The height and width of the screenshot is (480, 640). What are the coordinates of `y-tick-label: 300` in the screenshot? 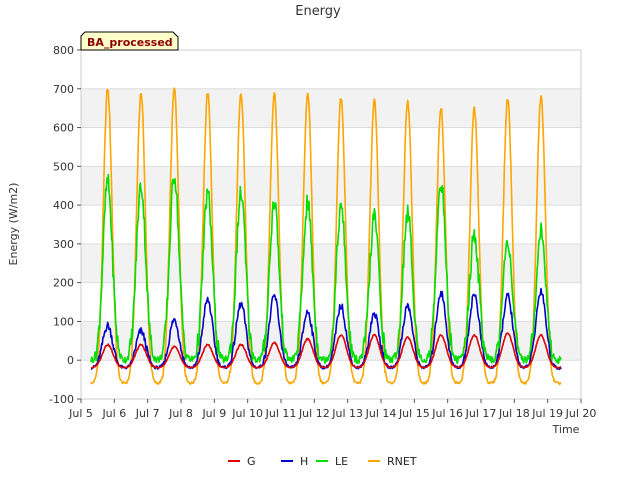 It's located at (63, 244).